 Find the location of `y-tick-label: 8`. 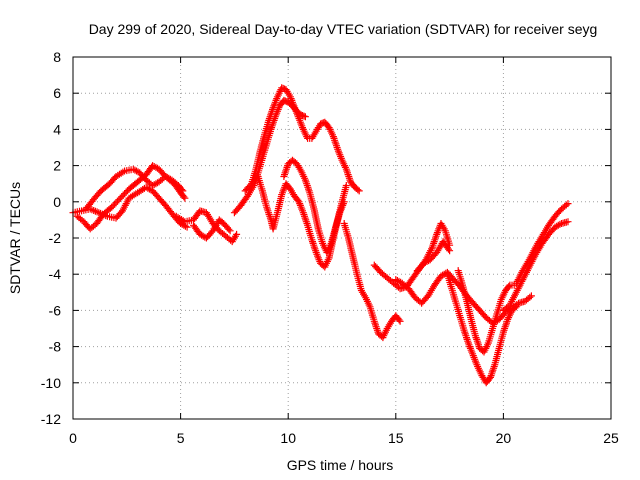

y-tick-label: 8 is located at coordinates (57, 57).